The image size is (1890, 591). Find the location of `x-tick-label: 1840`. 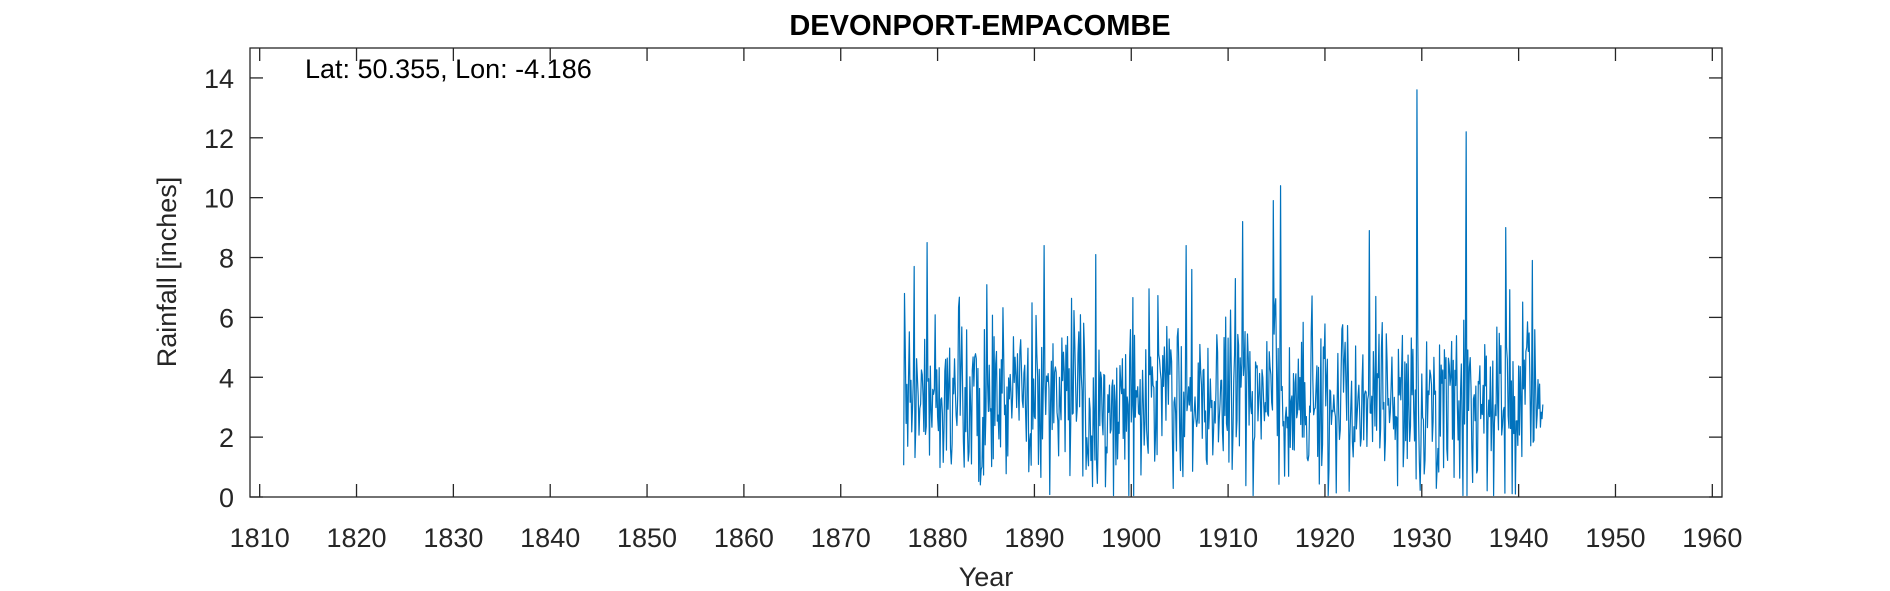

x-tick-label: 1840 is located at coordinates (550, 538).